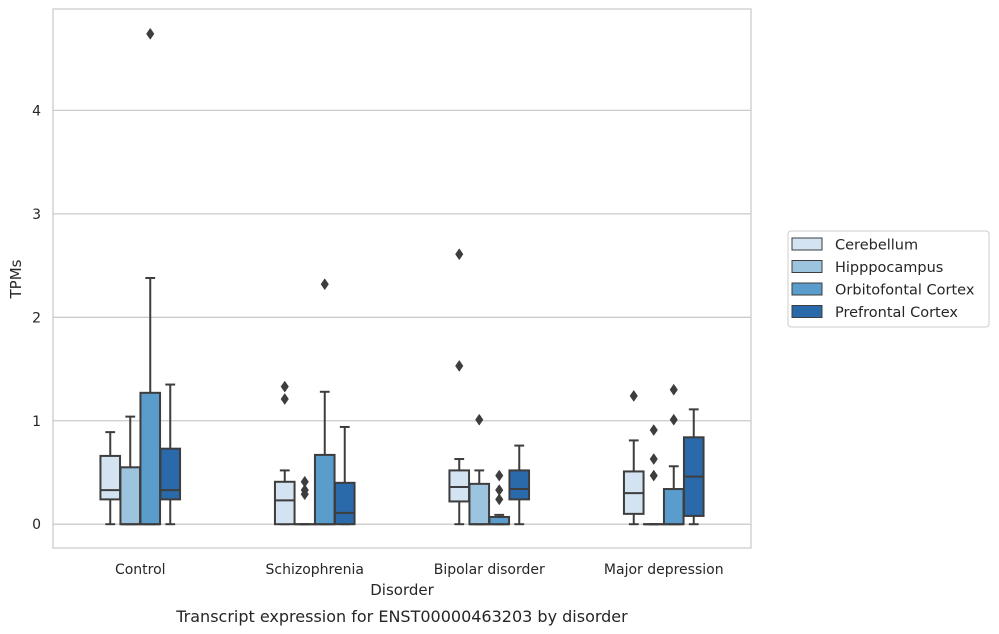  Describe the element at coordinates (16, 279) in the screenshot. I see `y-axis-label: TPMs` at that location.